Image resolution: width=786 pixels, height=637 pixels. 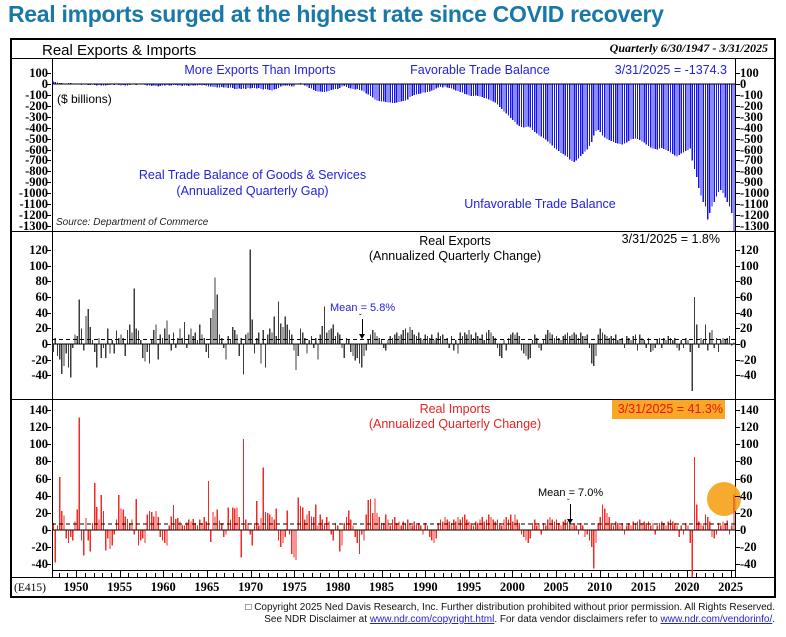 What do you see at coordinates (362, 336) in the screenshot?
I see `exports-mean-arrowhead` at bounding box center [362, 336].